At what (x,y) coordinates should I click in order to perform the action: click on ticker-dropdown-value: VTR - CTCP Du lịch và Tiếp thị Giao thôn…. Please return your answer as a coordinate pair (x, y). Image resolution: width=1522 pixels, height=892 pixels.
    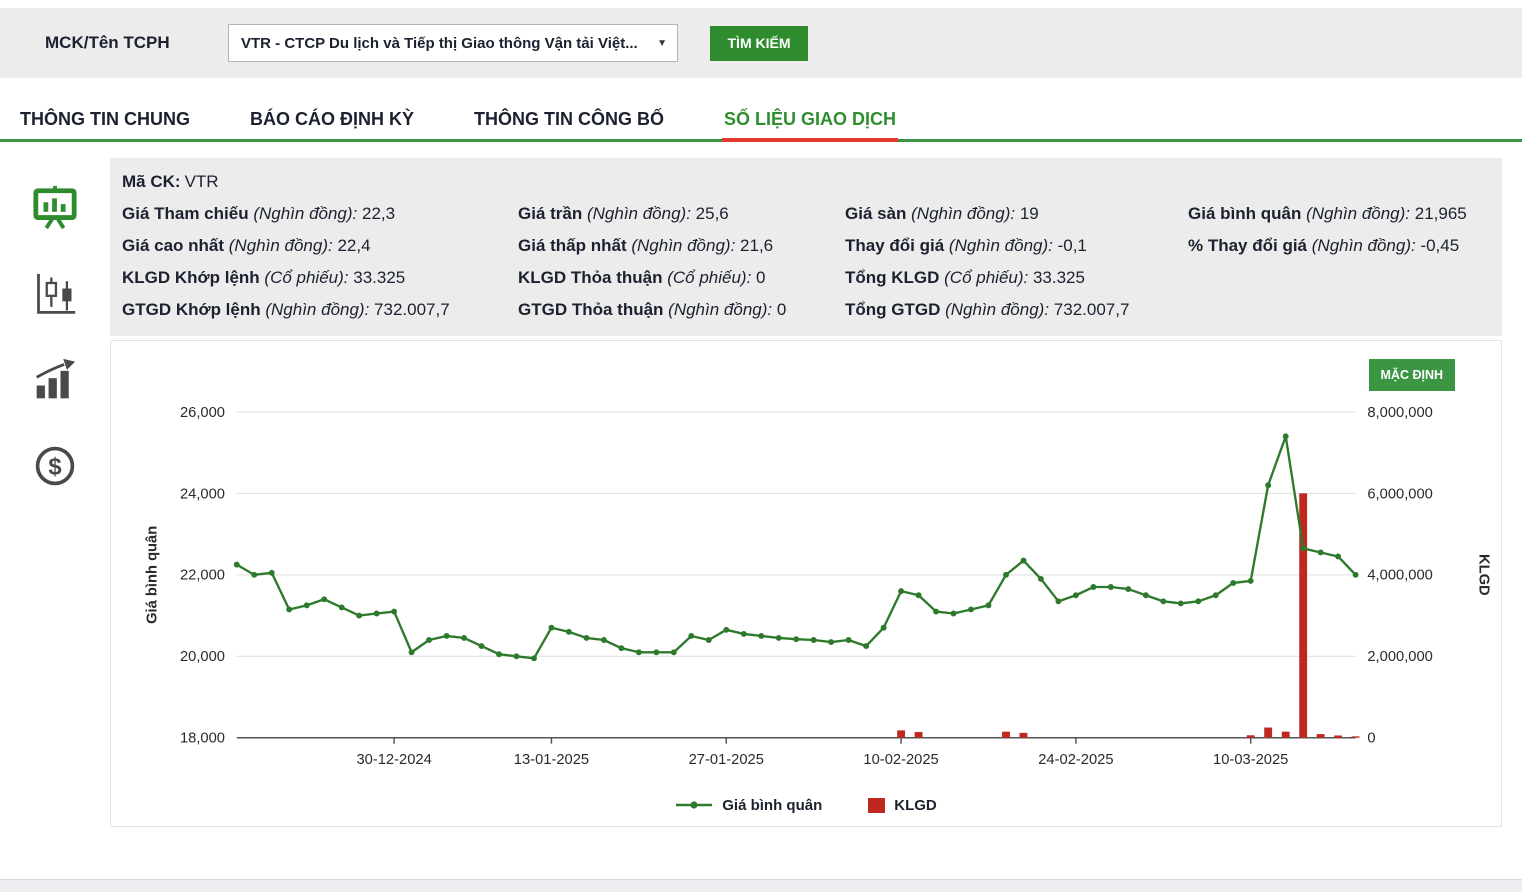
    Looking at the image, I should click on (439, 43).